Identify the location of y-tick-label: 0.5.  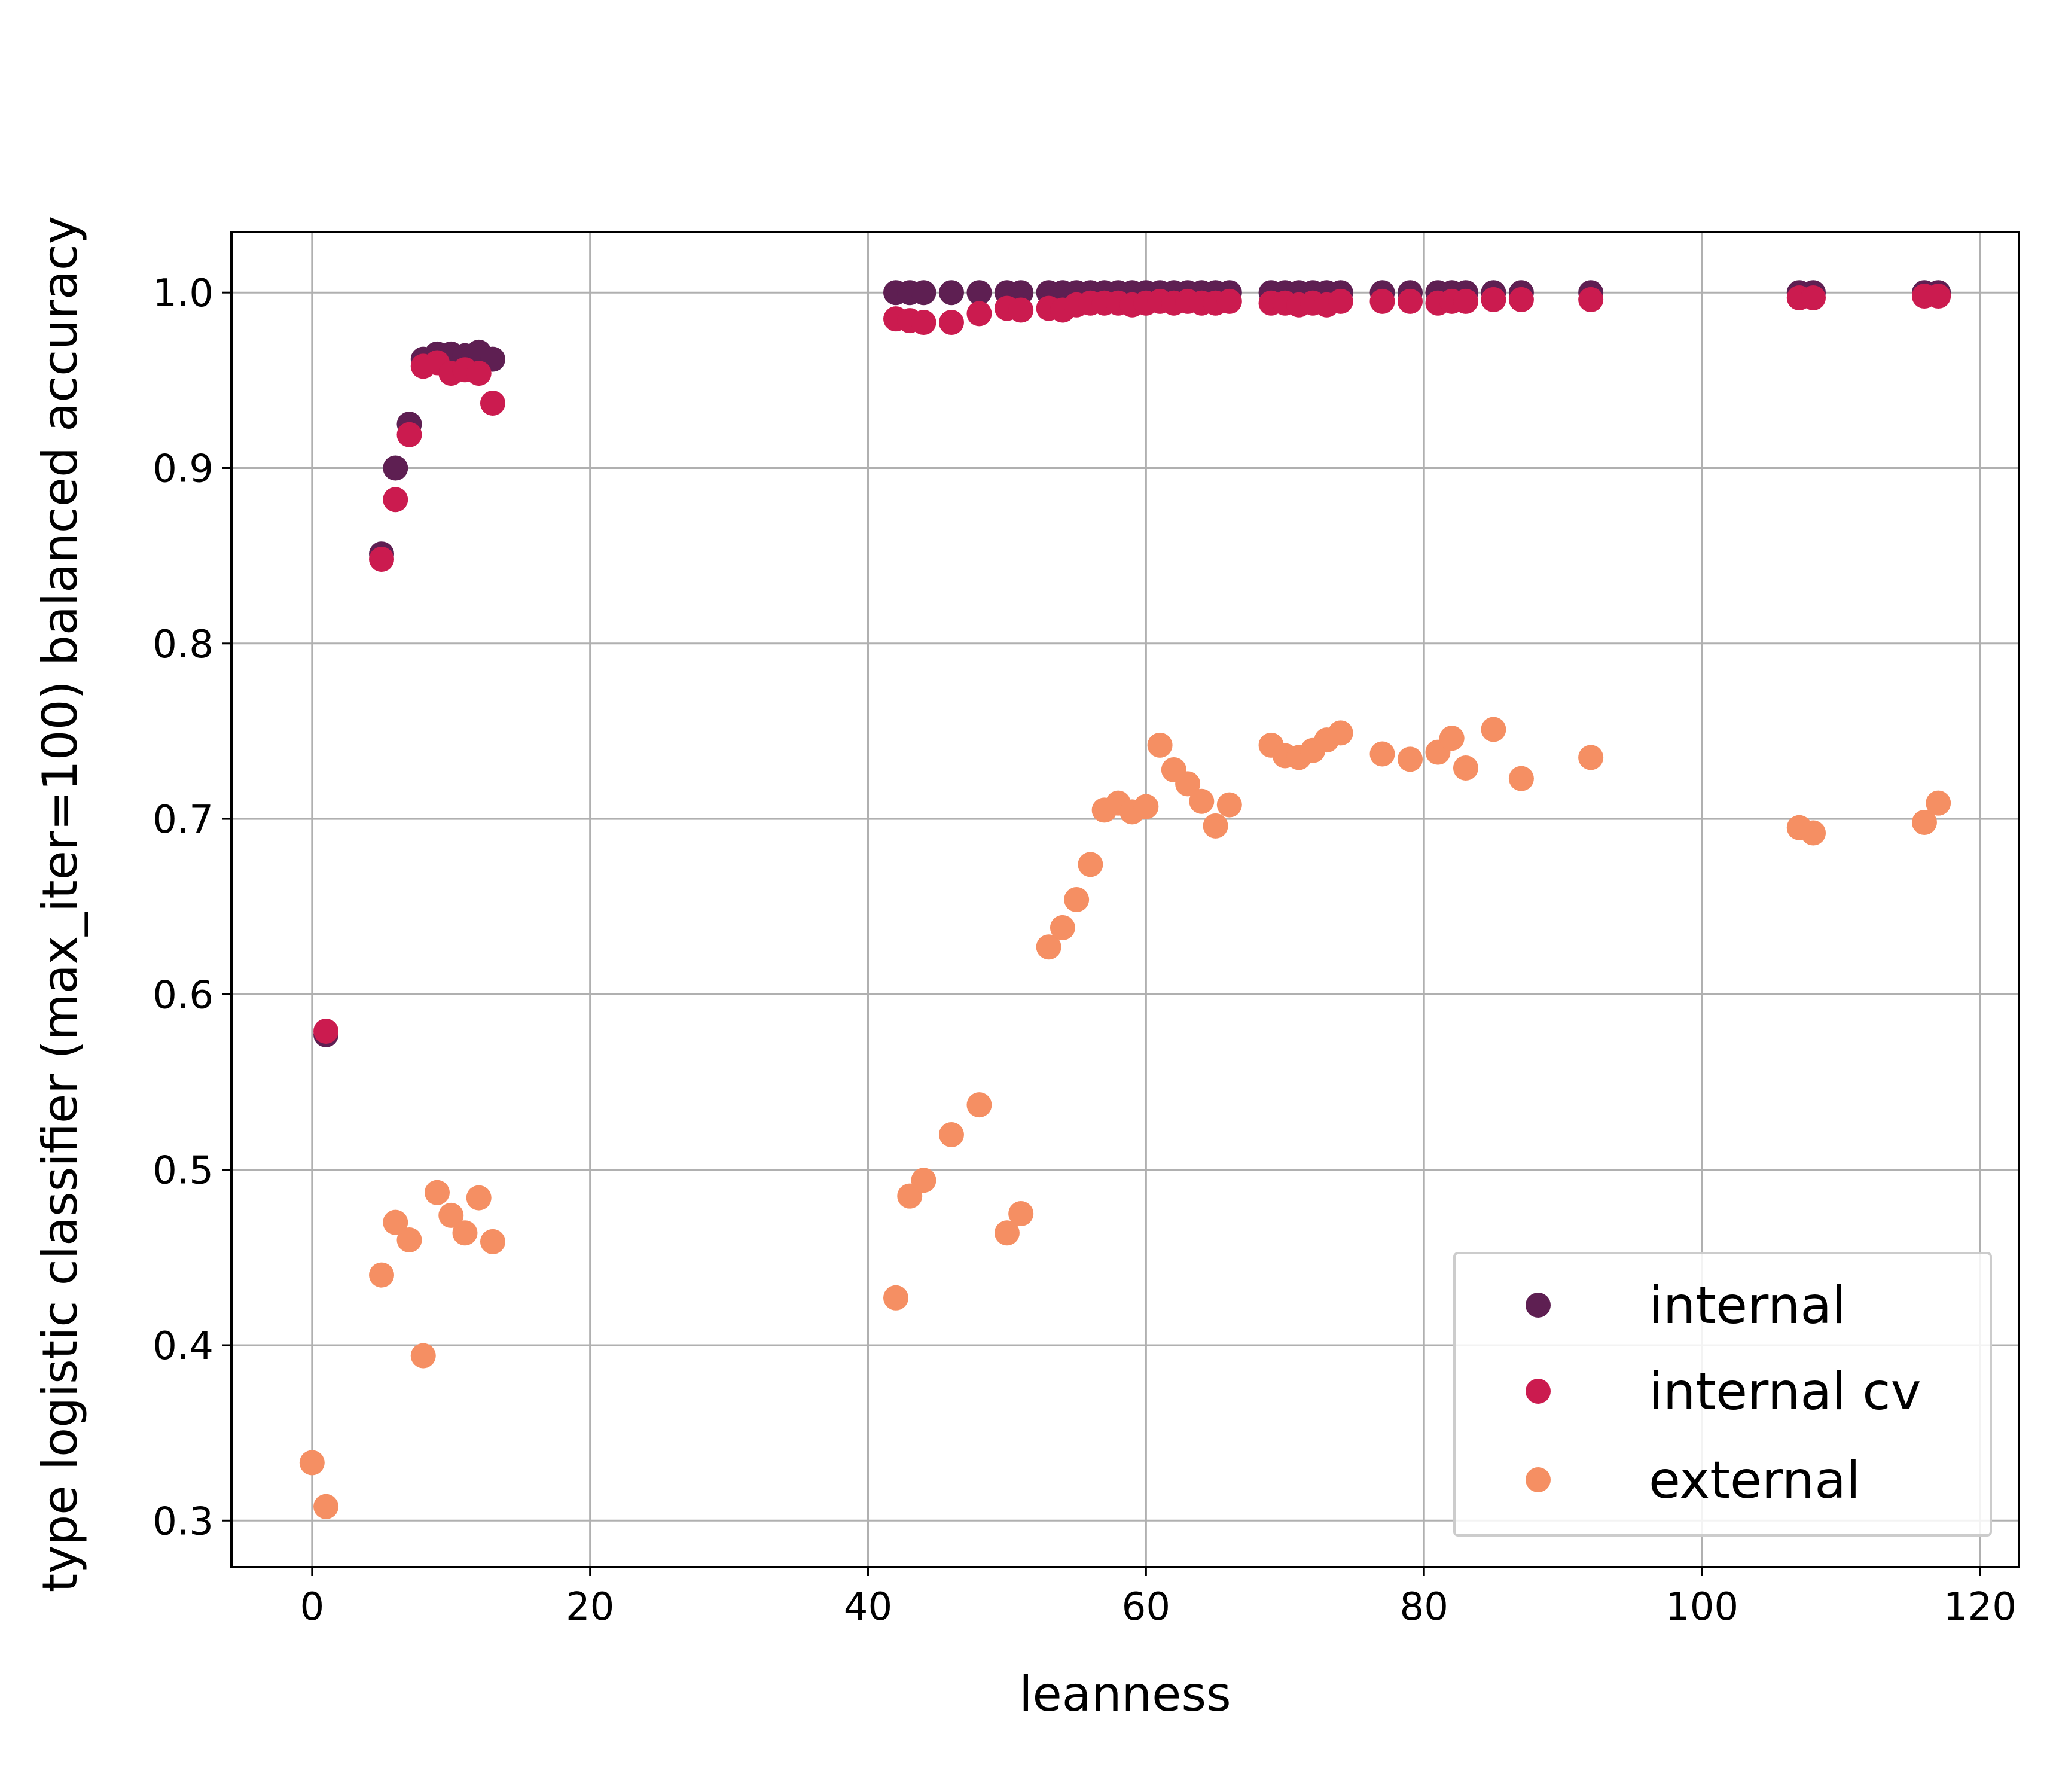
(182, 1171).